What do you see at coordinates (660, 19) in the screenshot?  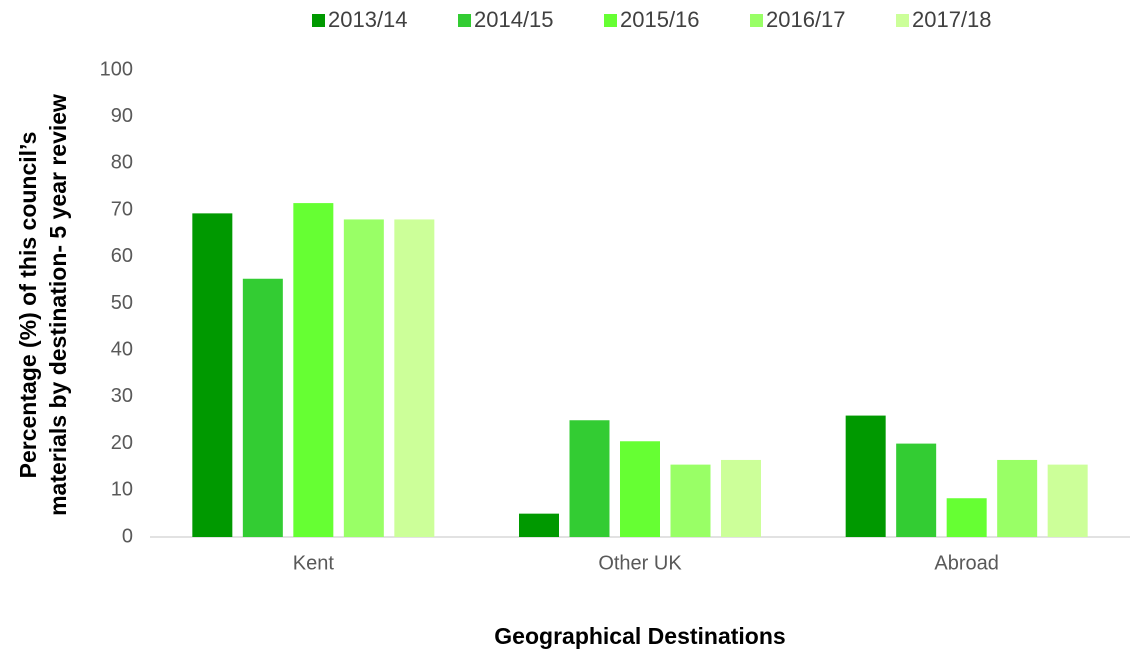 I see `legend-label: 2015/16` at bounding box center [660, 19].